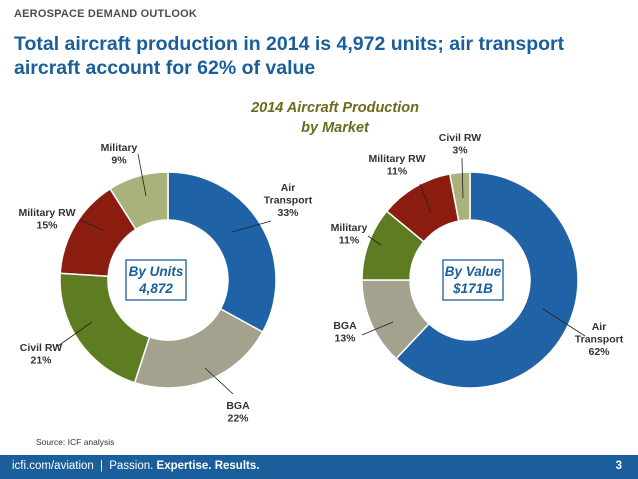 This screenshot has width=638, height=479. What do you see at coordinates (208, 466) in the screenshot?
I see `footer-tagline-bold: Expertise. Results.` at bounding box center [208, 466].